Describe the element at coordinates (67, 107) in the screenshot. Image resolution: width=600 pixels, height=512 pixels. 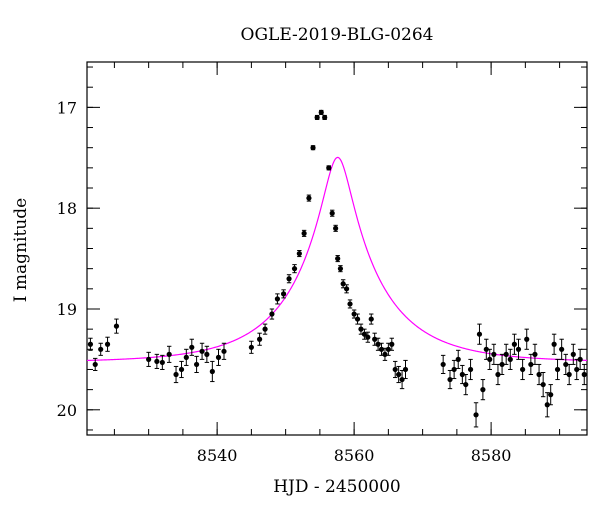
I see `y-tick-label: 17` at that location.